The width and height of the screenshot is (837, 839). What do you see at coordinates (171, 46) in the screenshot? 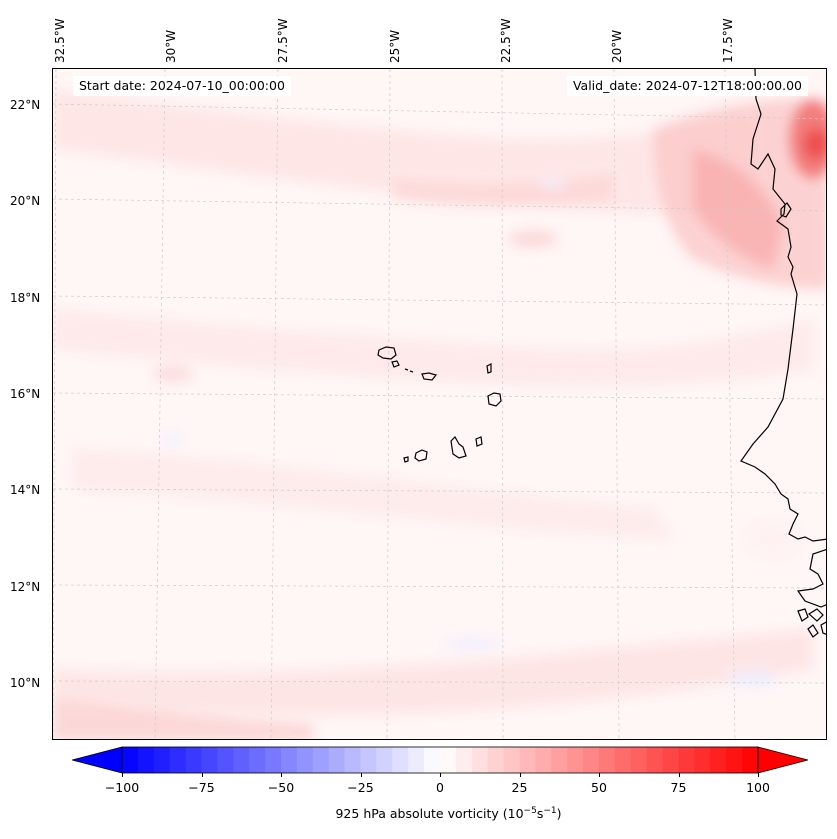
I see `lon-label-30w: 30°W` at bounding box center [171, 46].